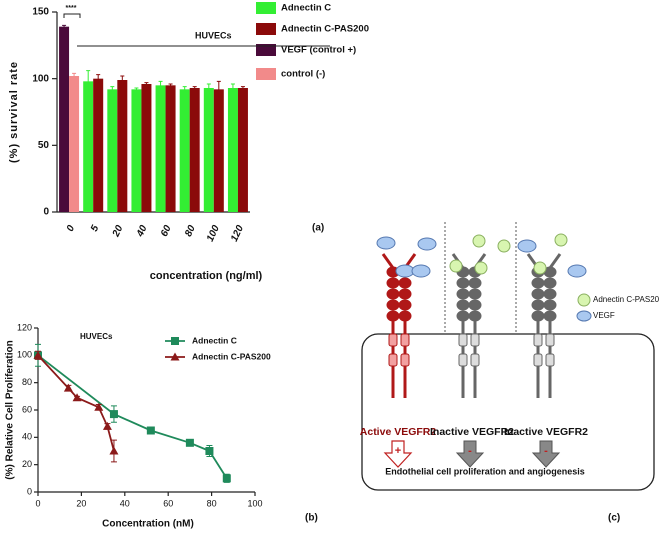  What do you see at coordinates (318, 228) in the screenshot?
I see `panel-label: (a)` at bounding box center [318, 228].